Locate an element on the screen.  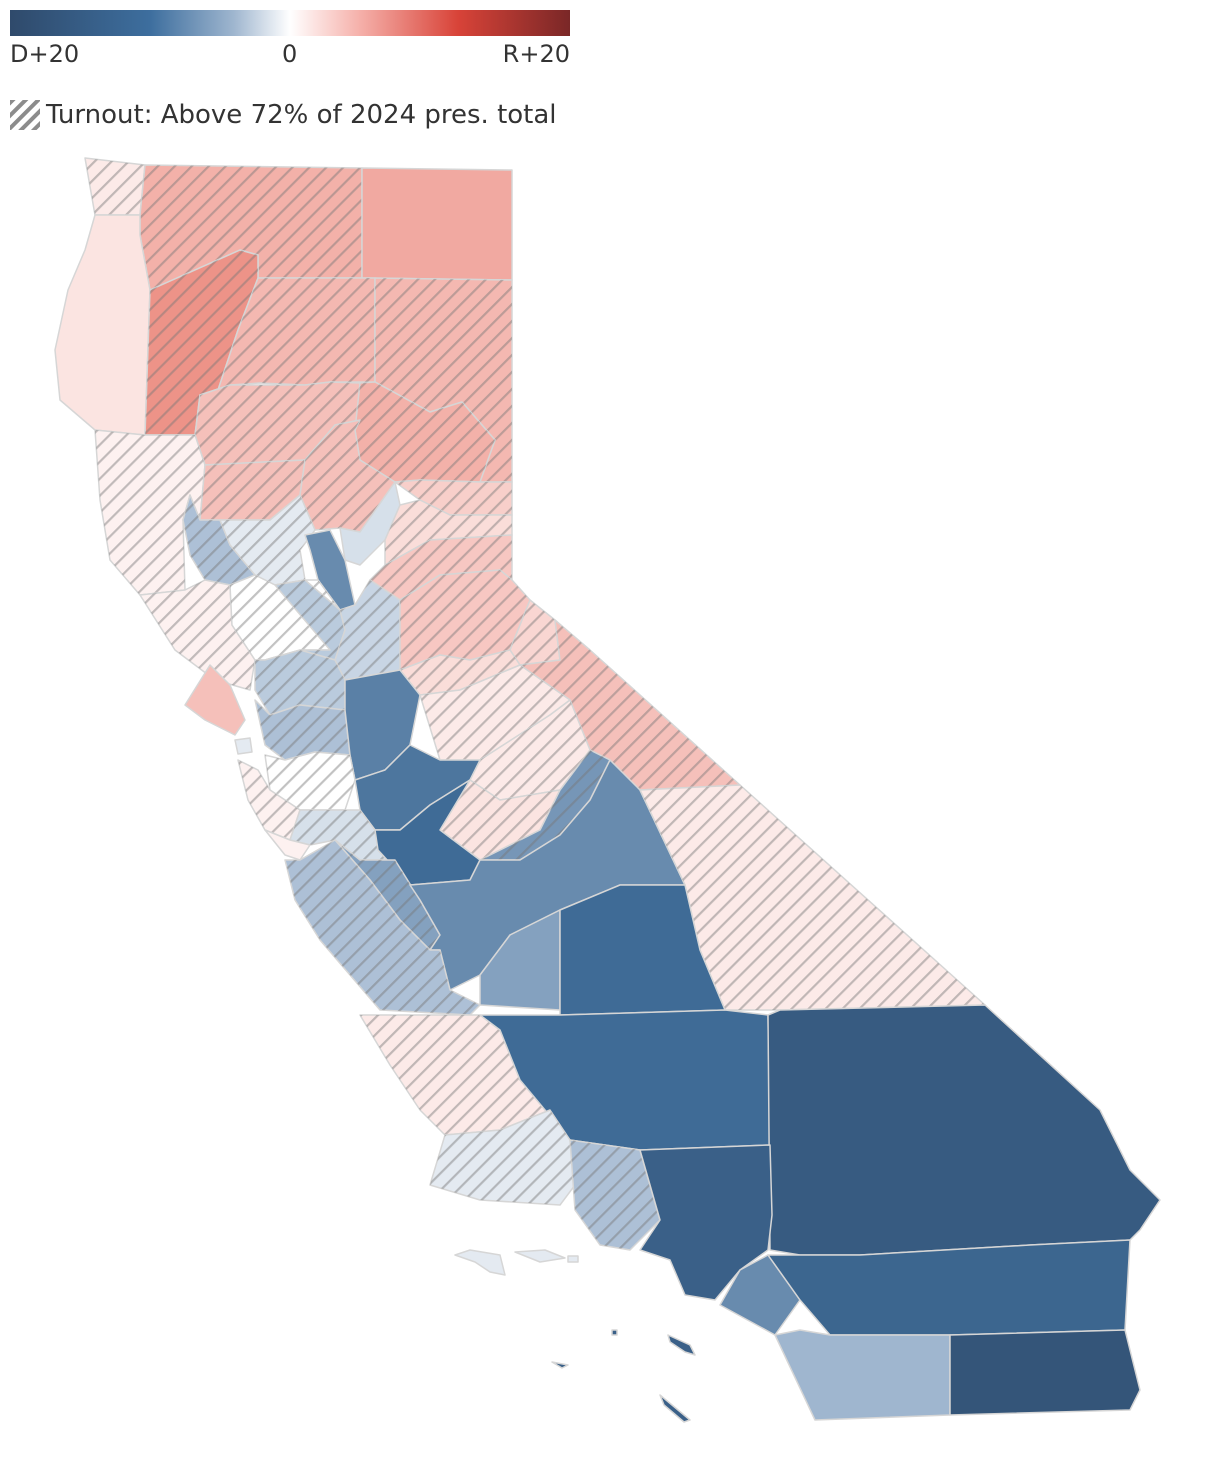
county-riverside is located at coordinates (949, 1287).